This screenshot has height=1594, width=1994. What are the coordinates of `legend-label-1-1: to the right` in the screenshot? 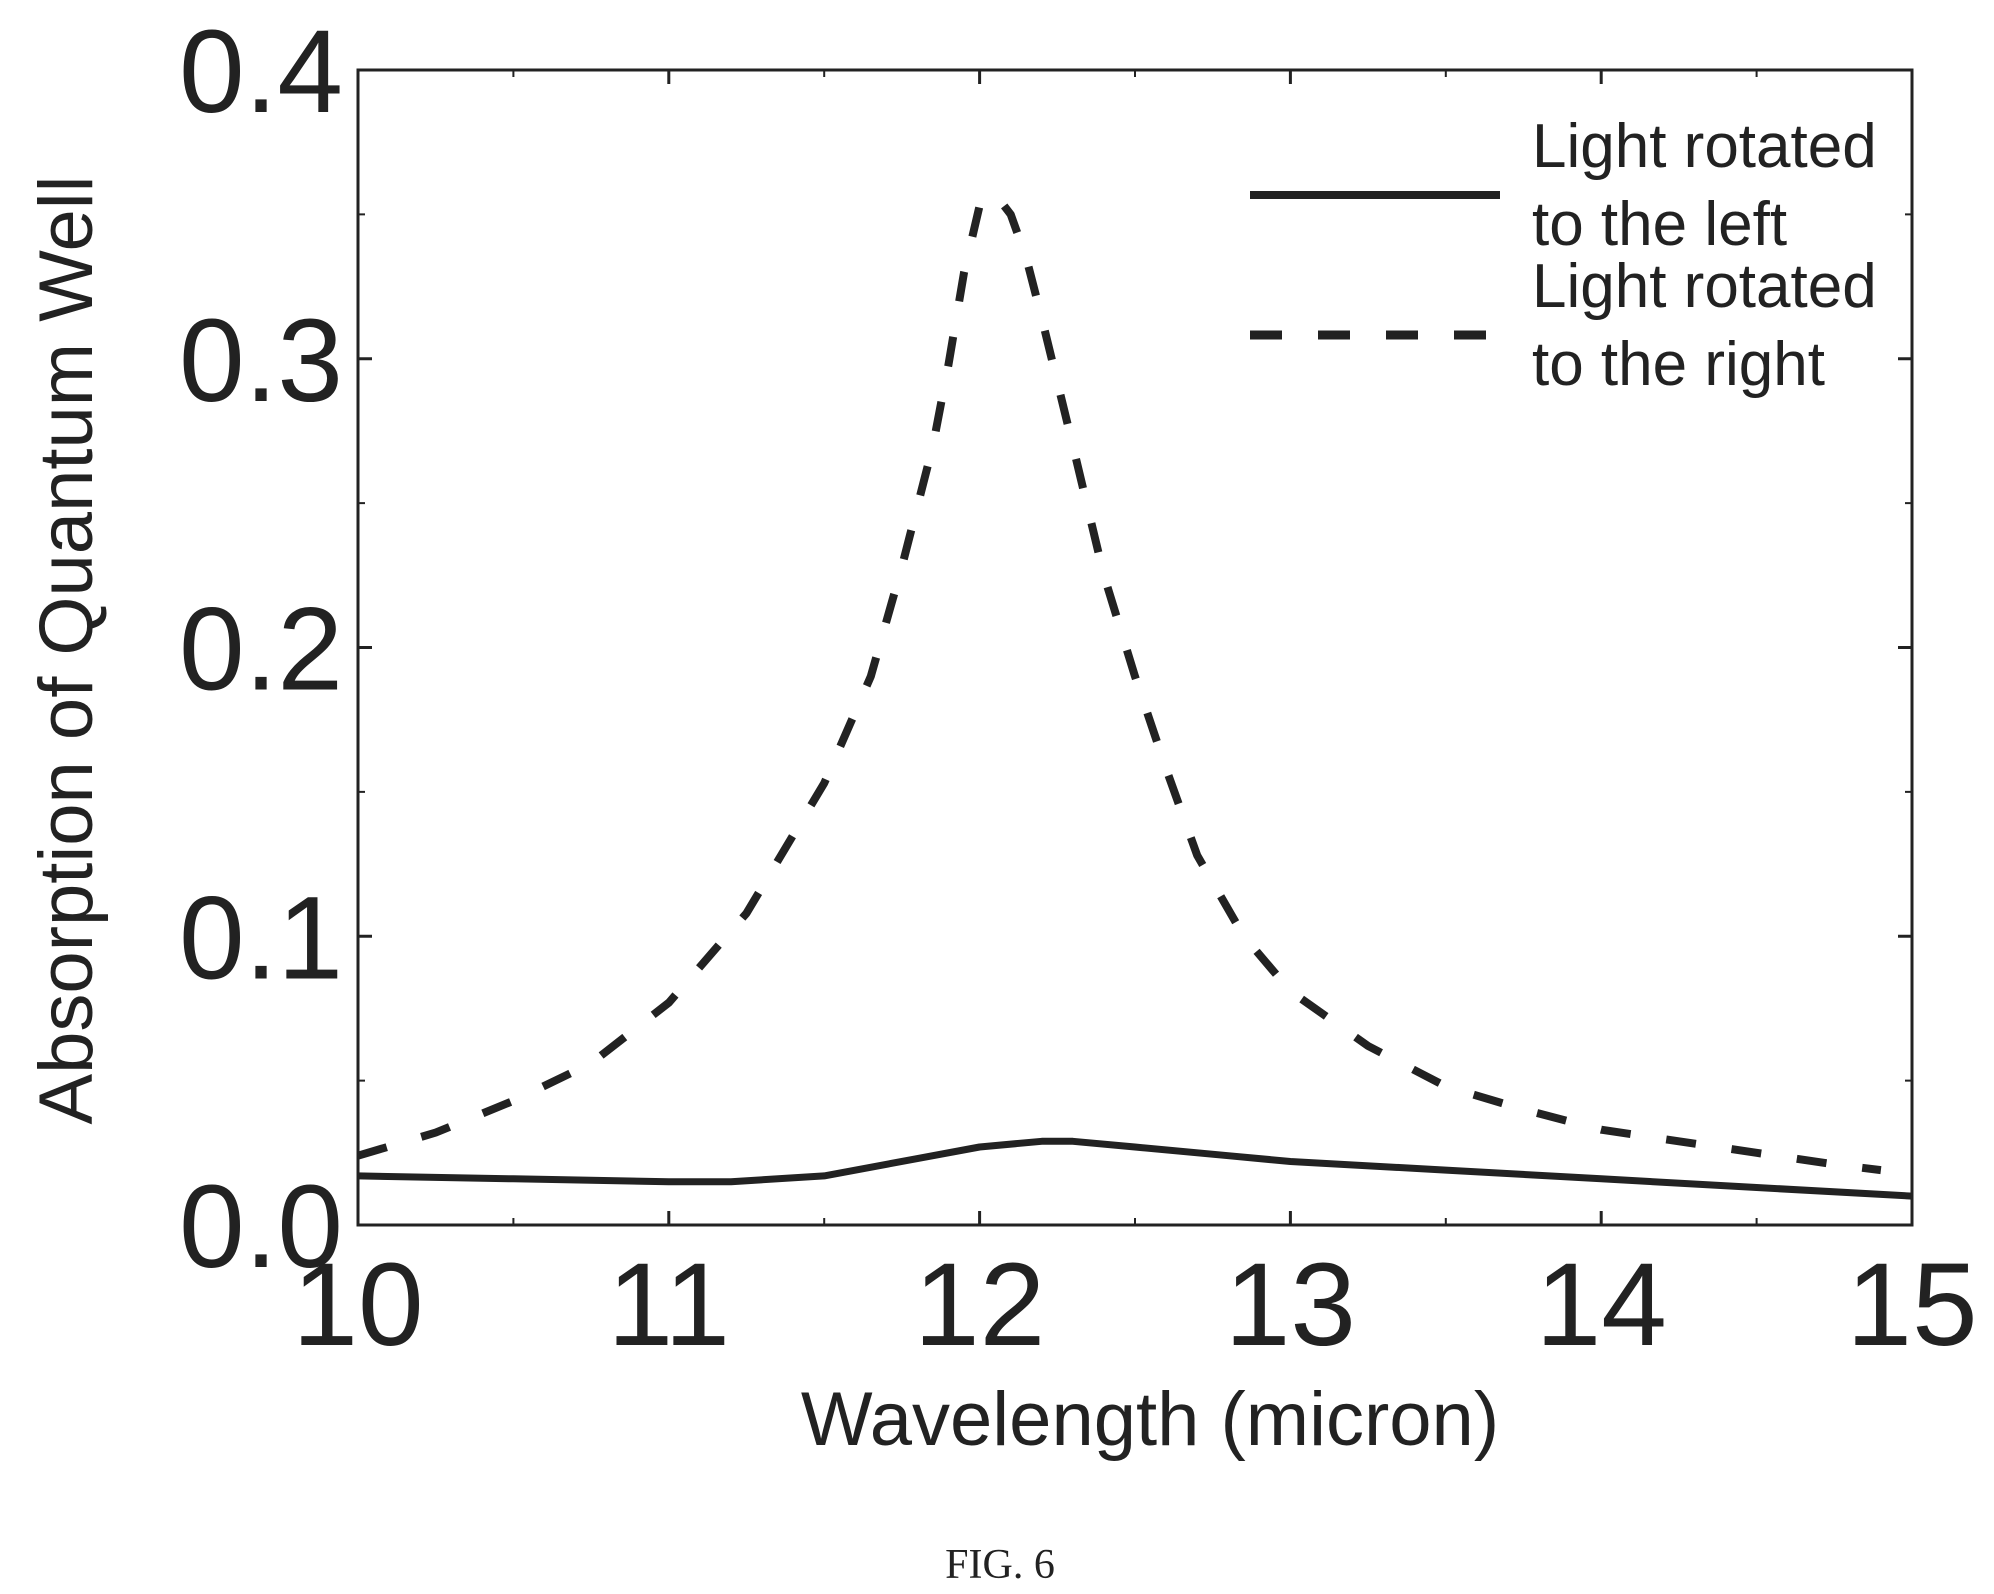 It's located at (1678, 364).